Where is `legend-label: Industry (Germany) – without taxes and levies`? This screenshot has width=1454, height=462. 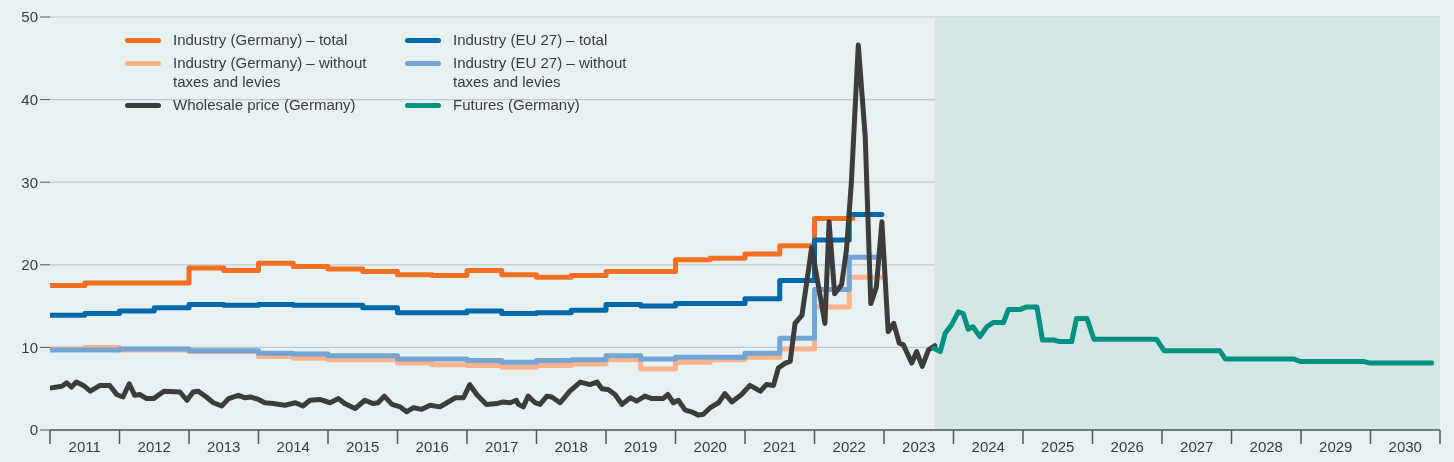 legend-label: Industry (Germany) – without taxes and levies is located at coordinates (270, 72).